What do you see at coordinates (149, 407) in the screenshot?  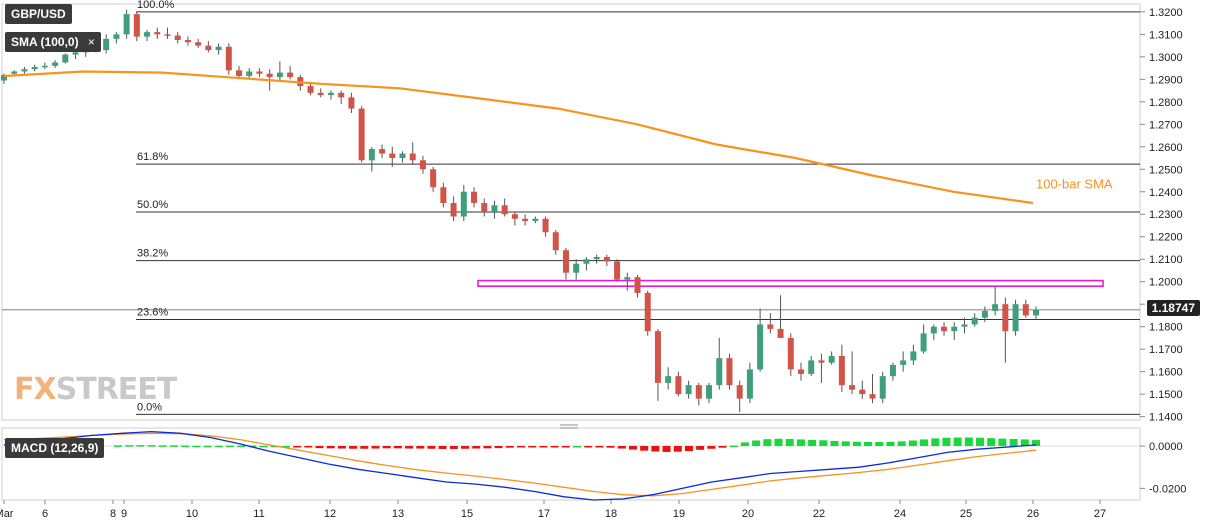 I see `fib-level-label: 0.0%` at bounding box center [149, 407].